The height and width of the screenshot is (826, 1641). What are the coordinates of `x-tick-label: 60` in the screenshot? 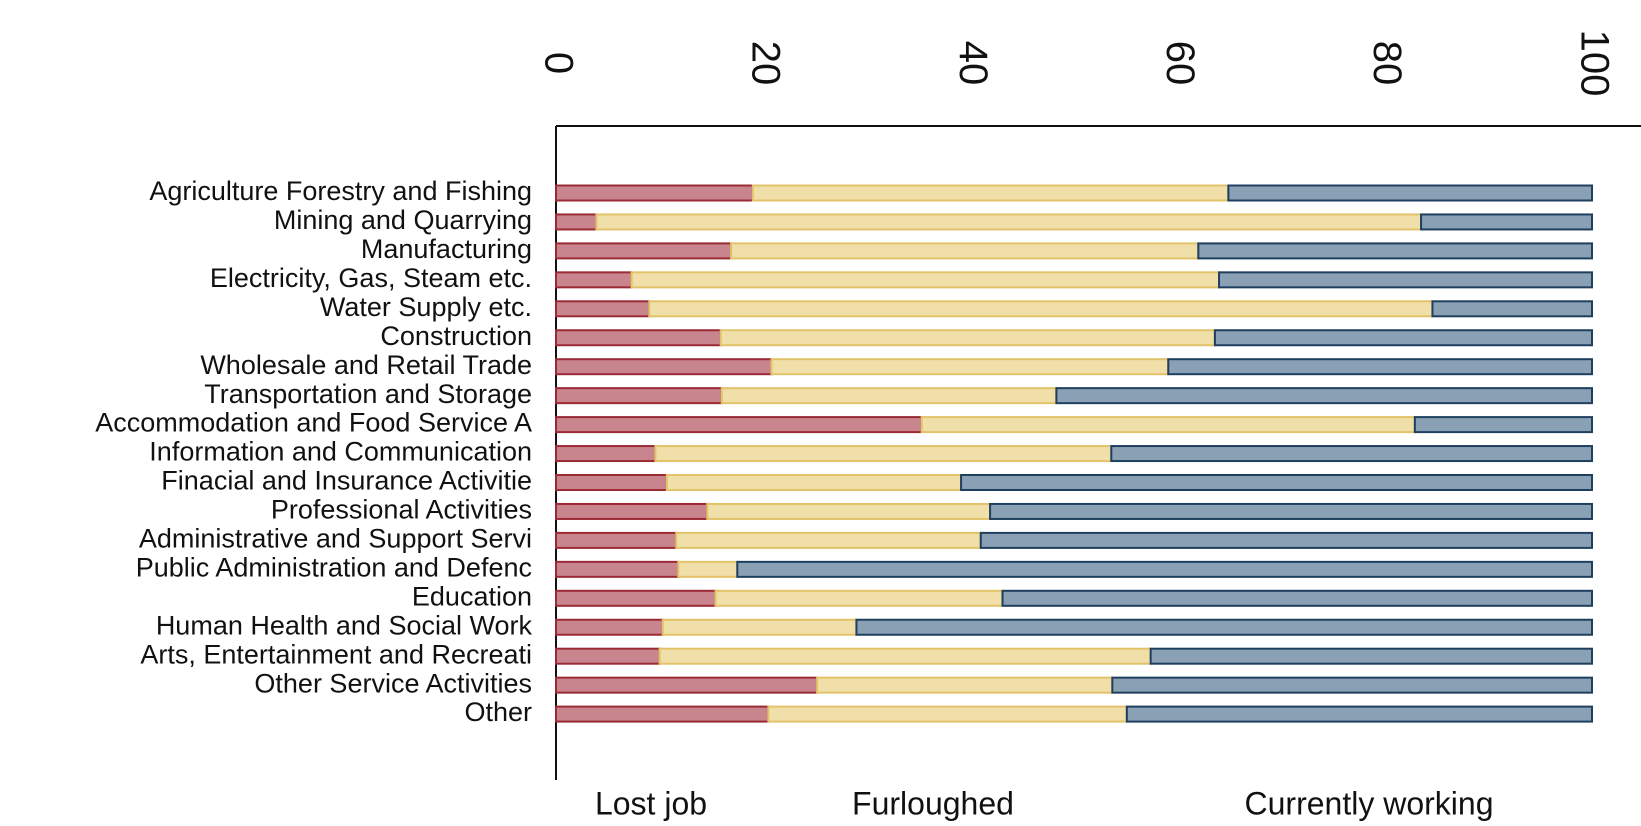 It's located at (1180, 63).